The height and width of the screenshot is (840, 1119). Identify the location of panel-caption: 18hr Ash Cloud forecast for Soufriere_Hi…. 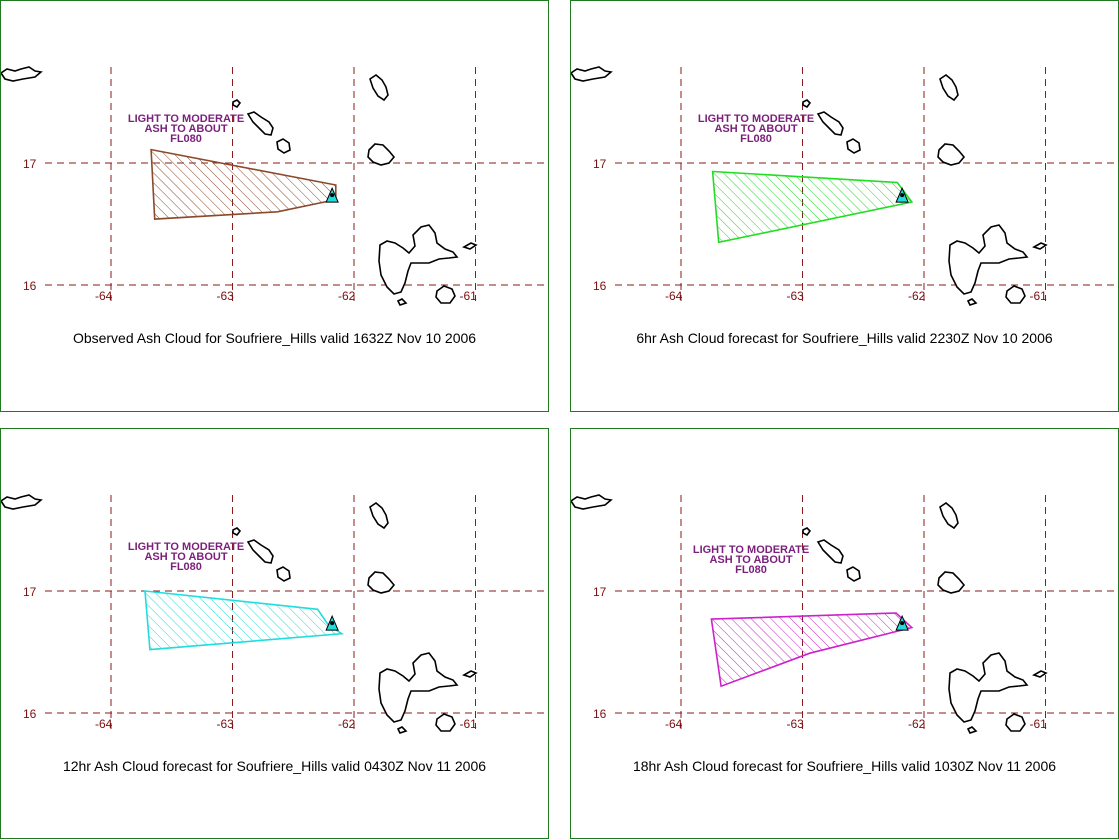
(844, 766).